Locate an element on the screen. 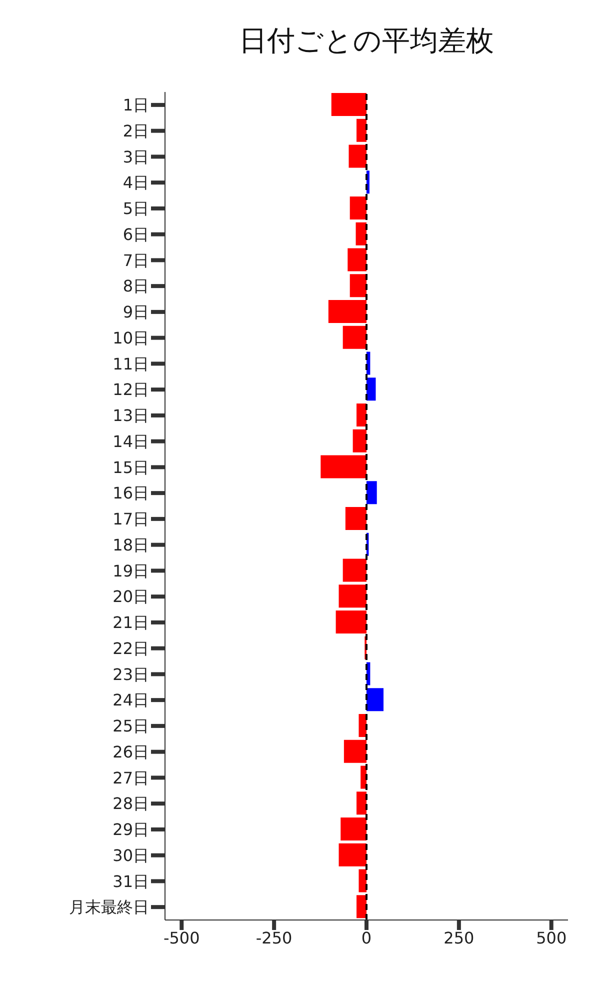 The width and height of the screenshot is (600, 1000). y-tick-label: 3日 is located at coordinates (135, 156).